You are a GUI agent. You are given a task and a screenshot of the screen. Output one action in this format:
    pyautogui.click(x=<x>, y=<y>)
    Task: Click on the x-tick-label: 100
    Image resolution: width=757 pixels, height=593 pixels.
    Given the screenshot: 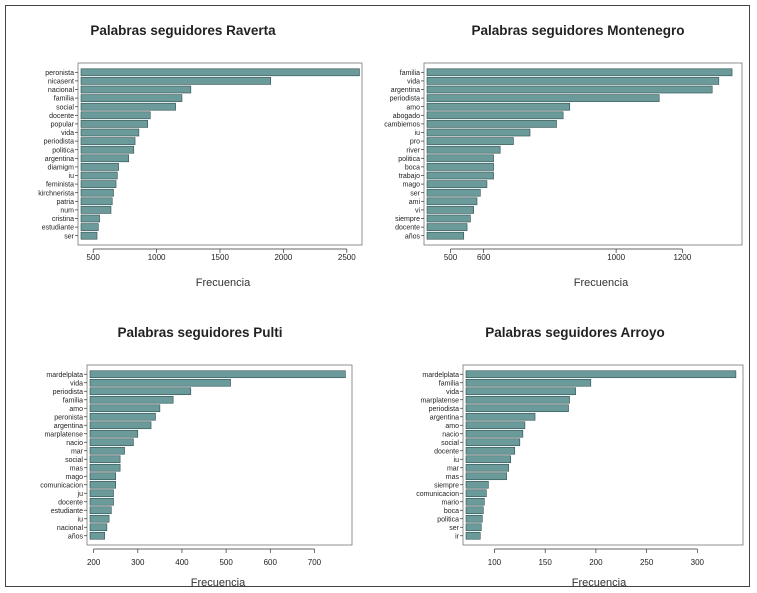 What is the action you would take?
    pyautogui.click(x=495, y=562)
    